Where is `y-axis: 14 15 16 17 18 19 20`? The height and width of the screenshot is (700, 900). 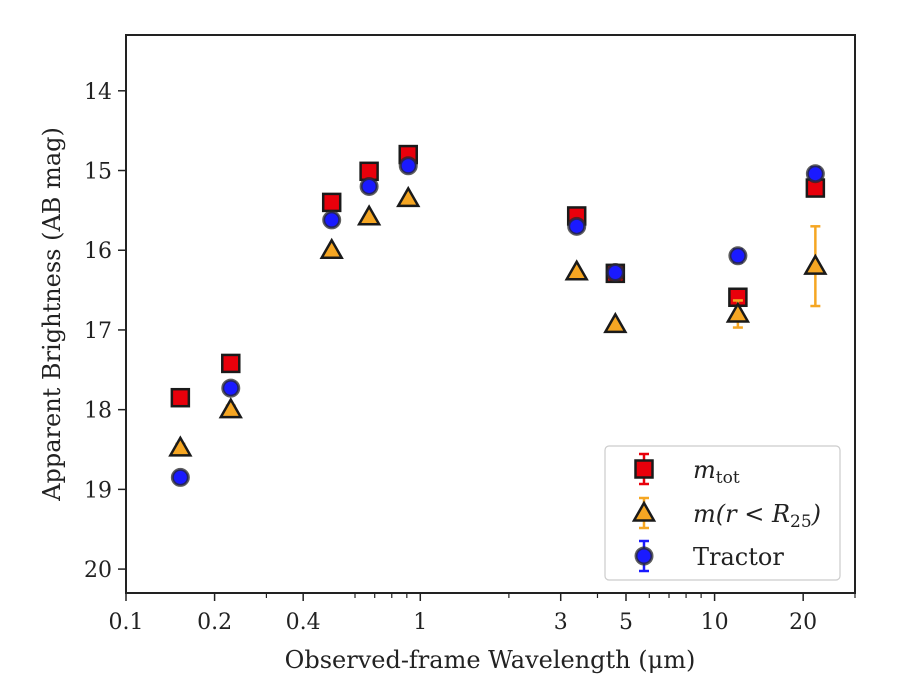
y-axis: 14 15 16 17 18 19 20 is located at coordinates (105, 331).